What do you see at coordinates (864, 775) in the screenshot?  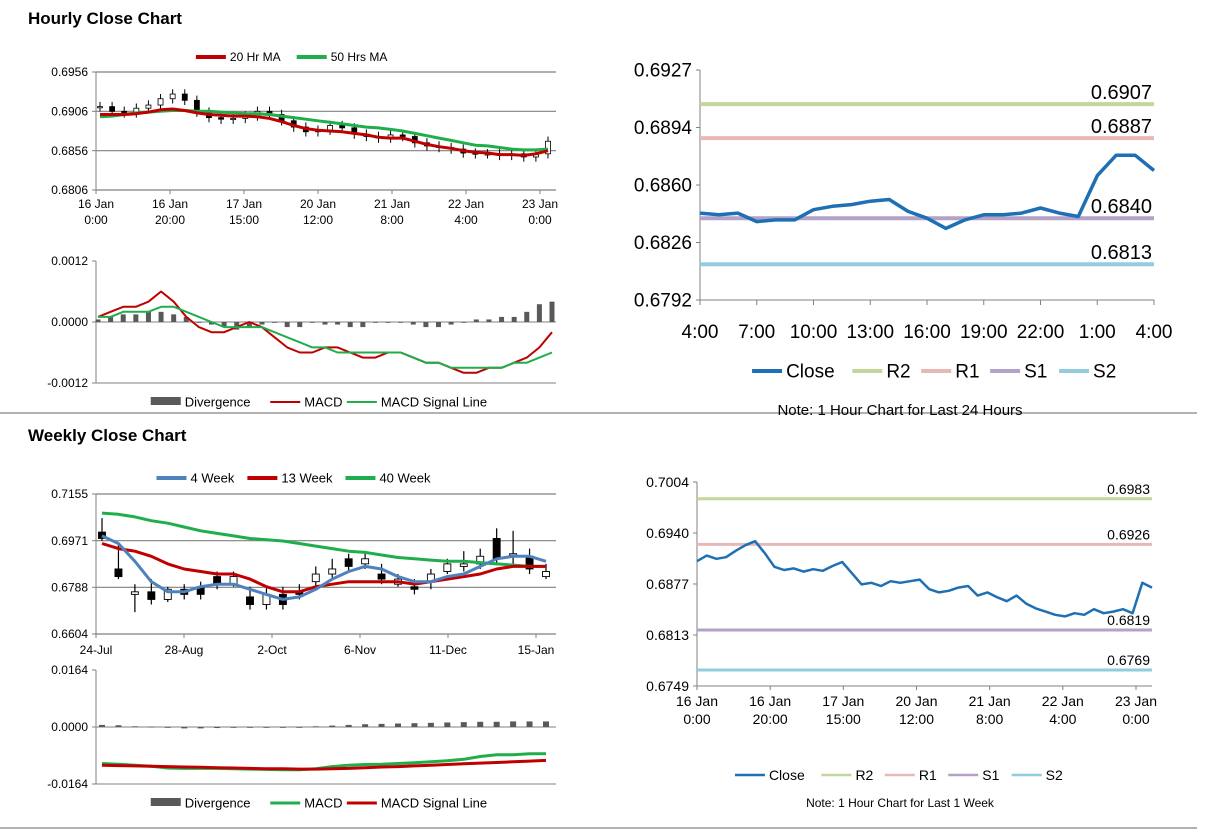 I see `weekly-levels-legend-label: R2` at bounding box center [864, 775].